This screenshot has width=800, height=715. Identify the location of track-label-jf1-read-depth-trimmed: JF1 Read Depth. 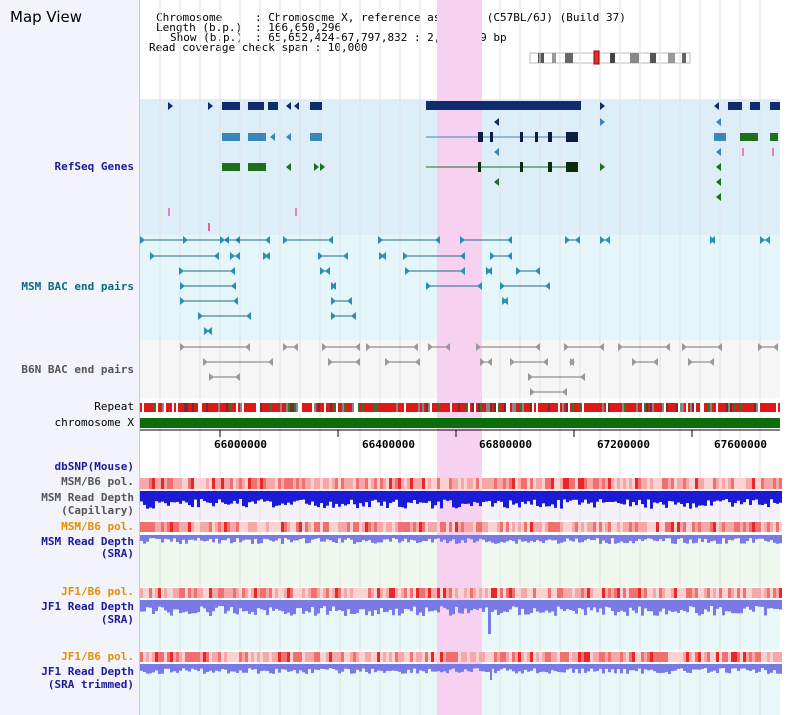
(87, 671).